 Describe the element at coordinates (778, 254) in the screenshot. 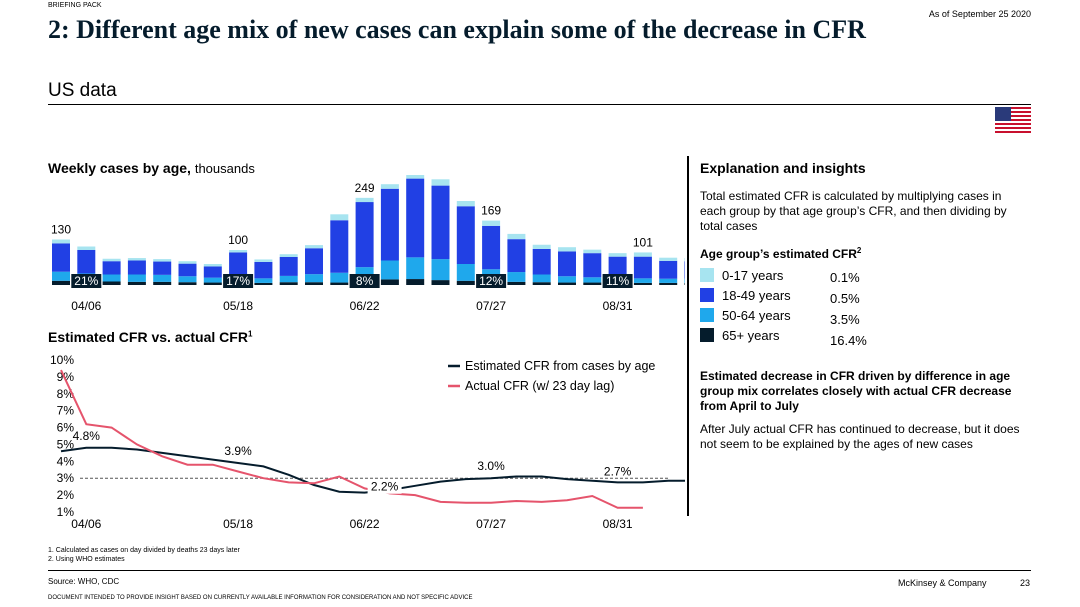

I see `cfr-legend-heading-text: Age group’s estimated CFR` at that location.